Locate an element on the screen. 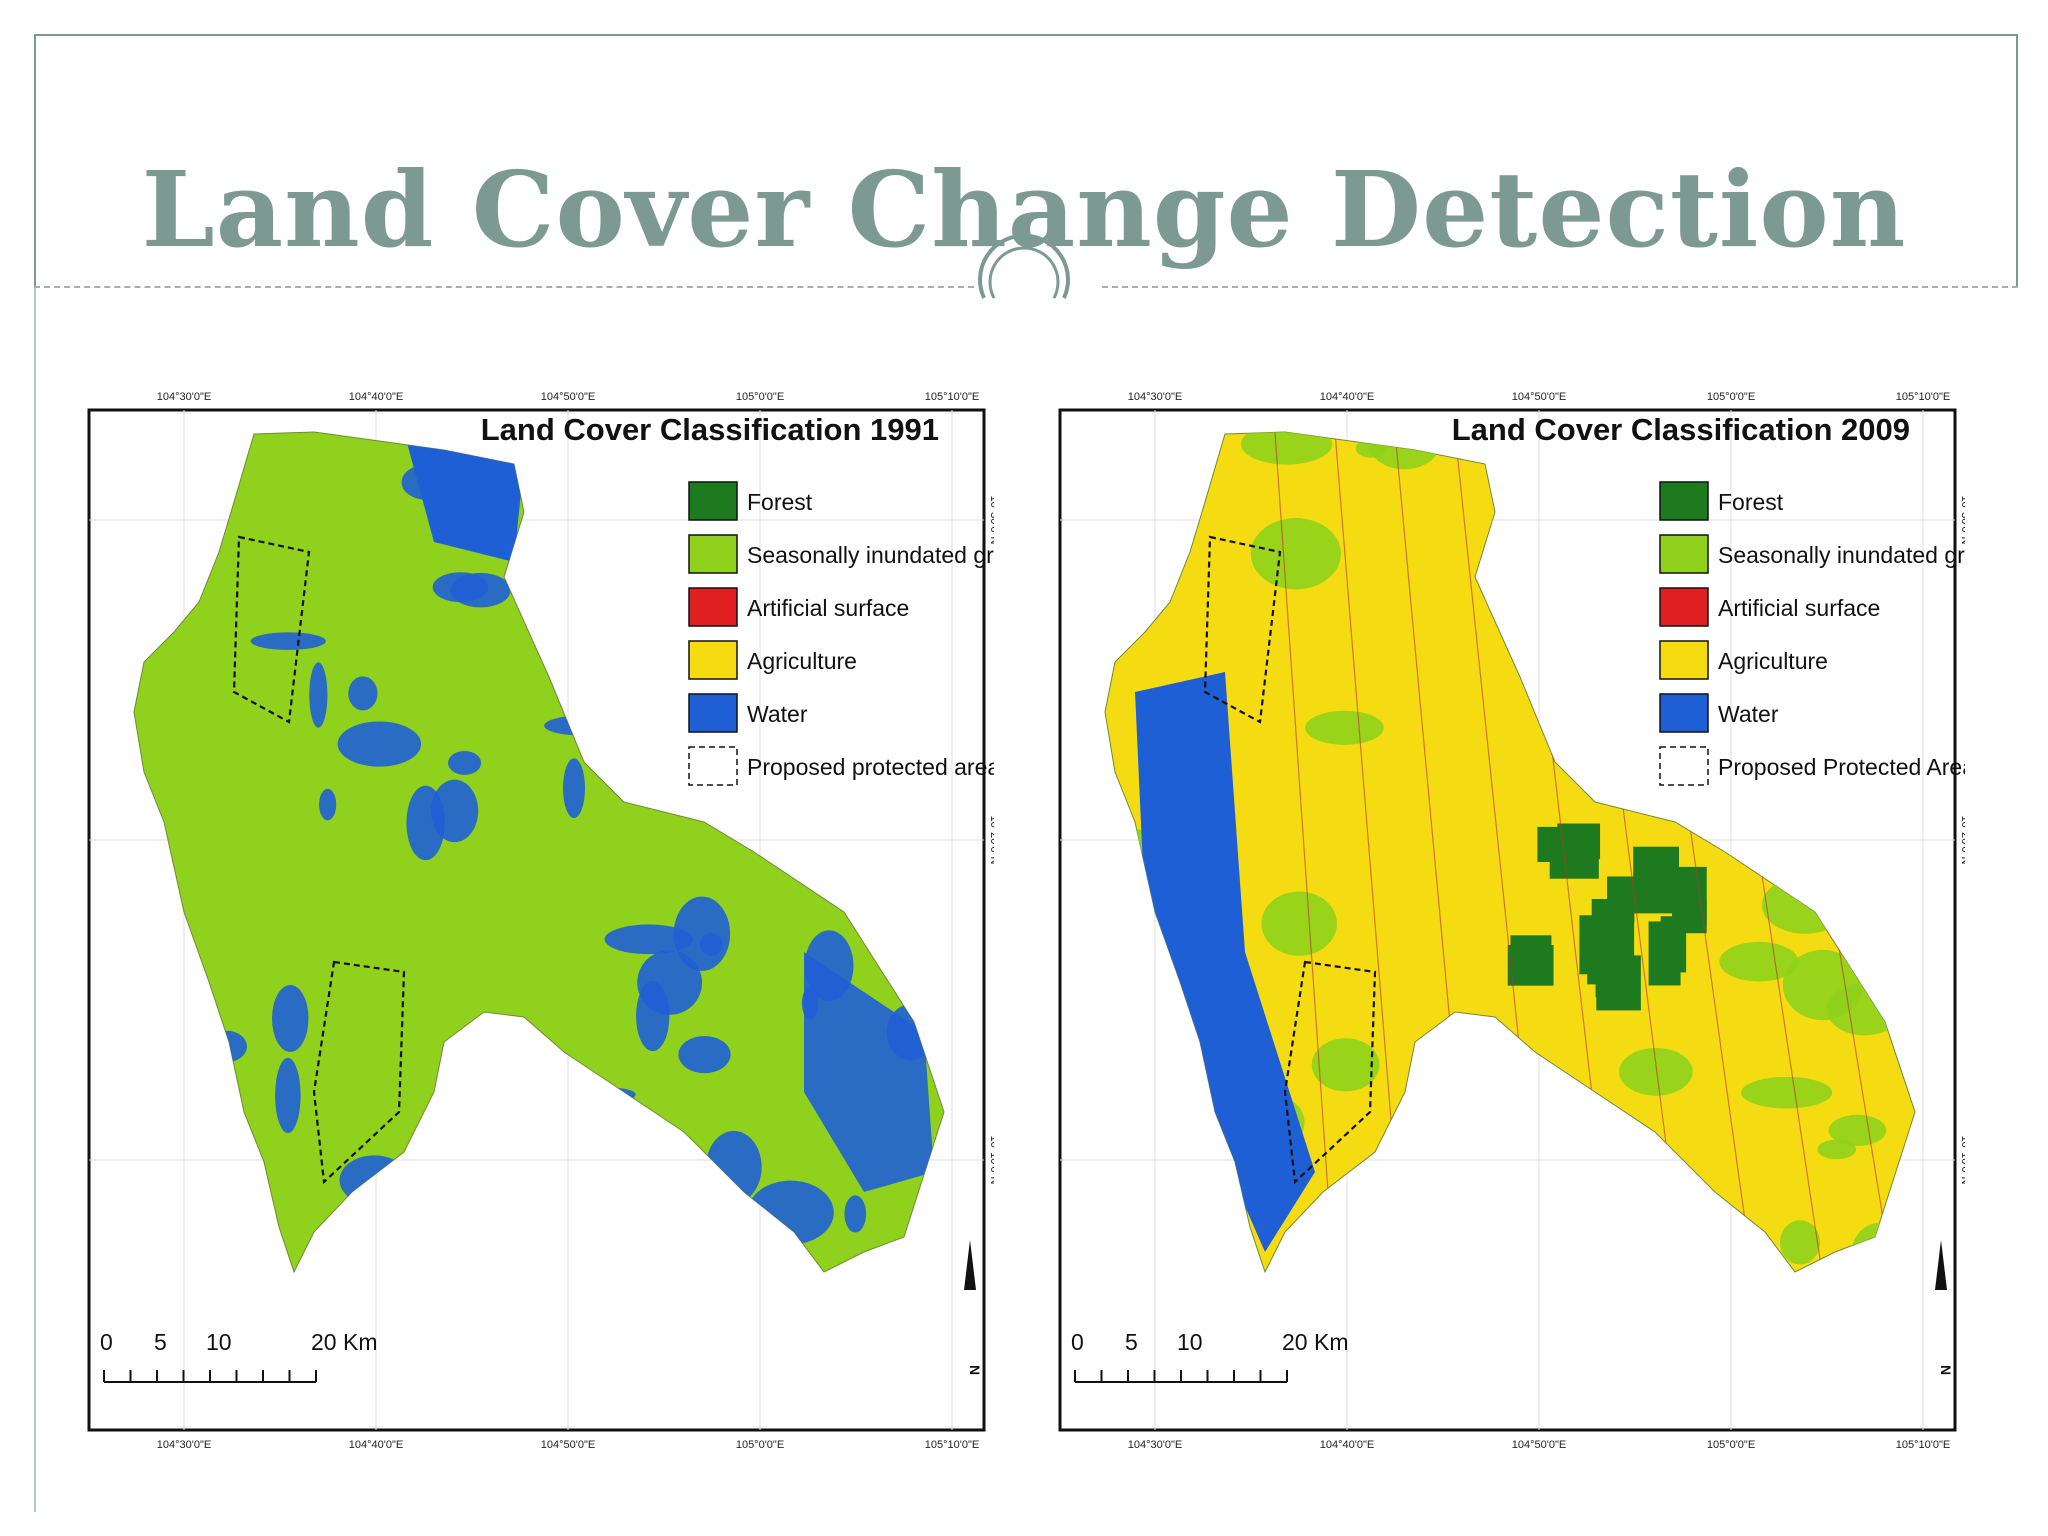 The width and height of the screenshot is (2048, 1536). map-title: Land Cover Classification 2009 is located at coordinates (1681, 429).